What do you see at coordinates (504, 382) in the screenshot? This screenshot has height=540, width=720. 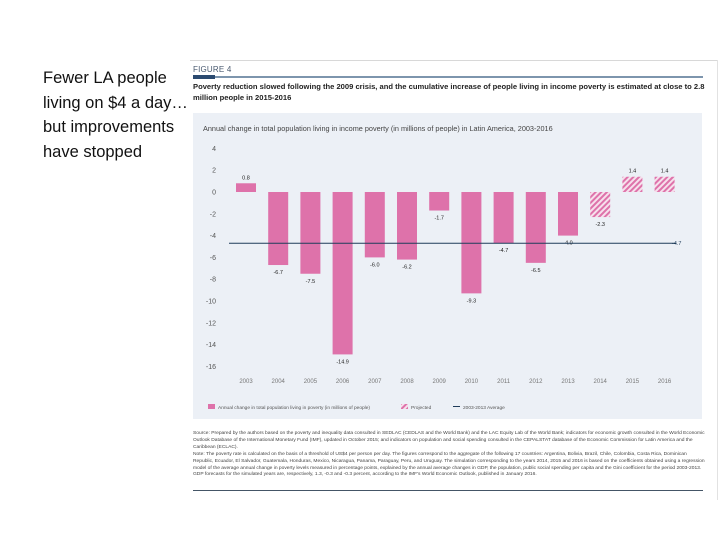 I see `x-tick-label: 2011` at bounding box center [504, 382].